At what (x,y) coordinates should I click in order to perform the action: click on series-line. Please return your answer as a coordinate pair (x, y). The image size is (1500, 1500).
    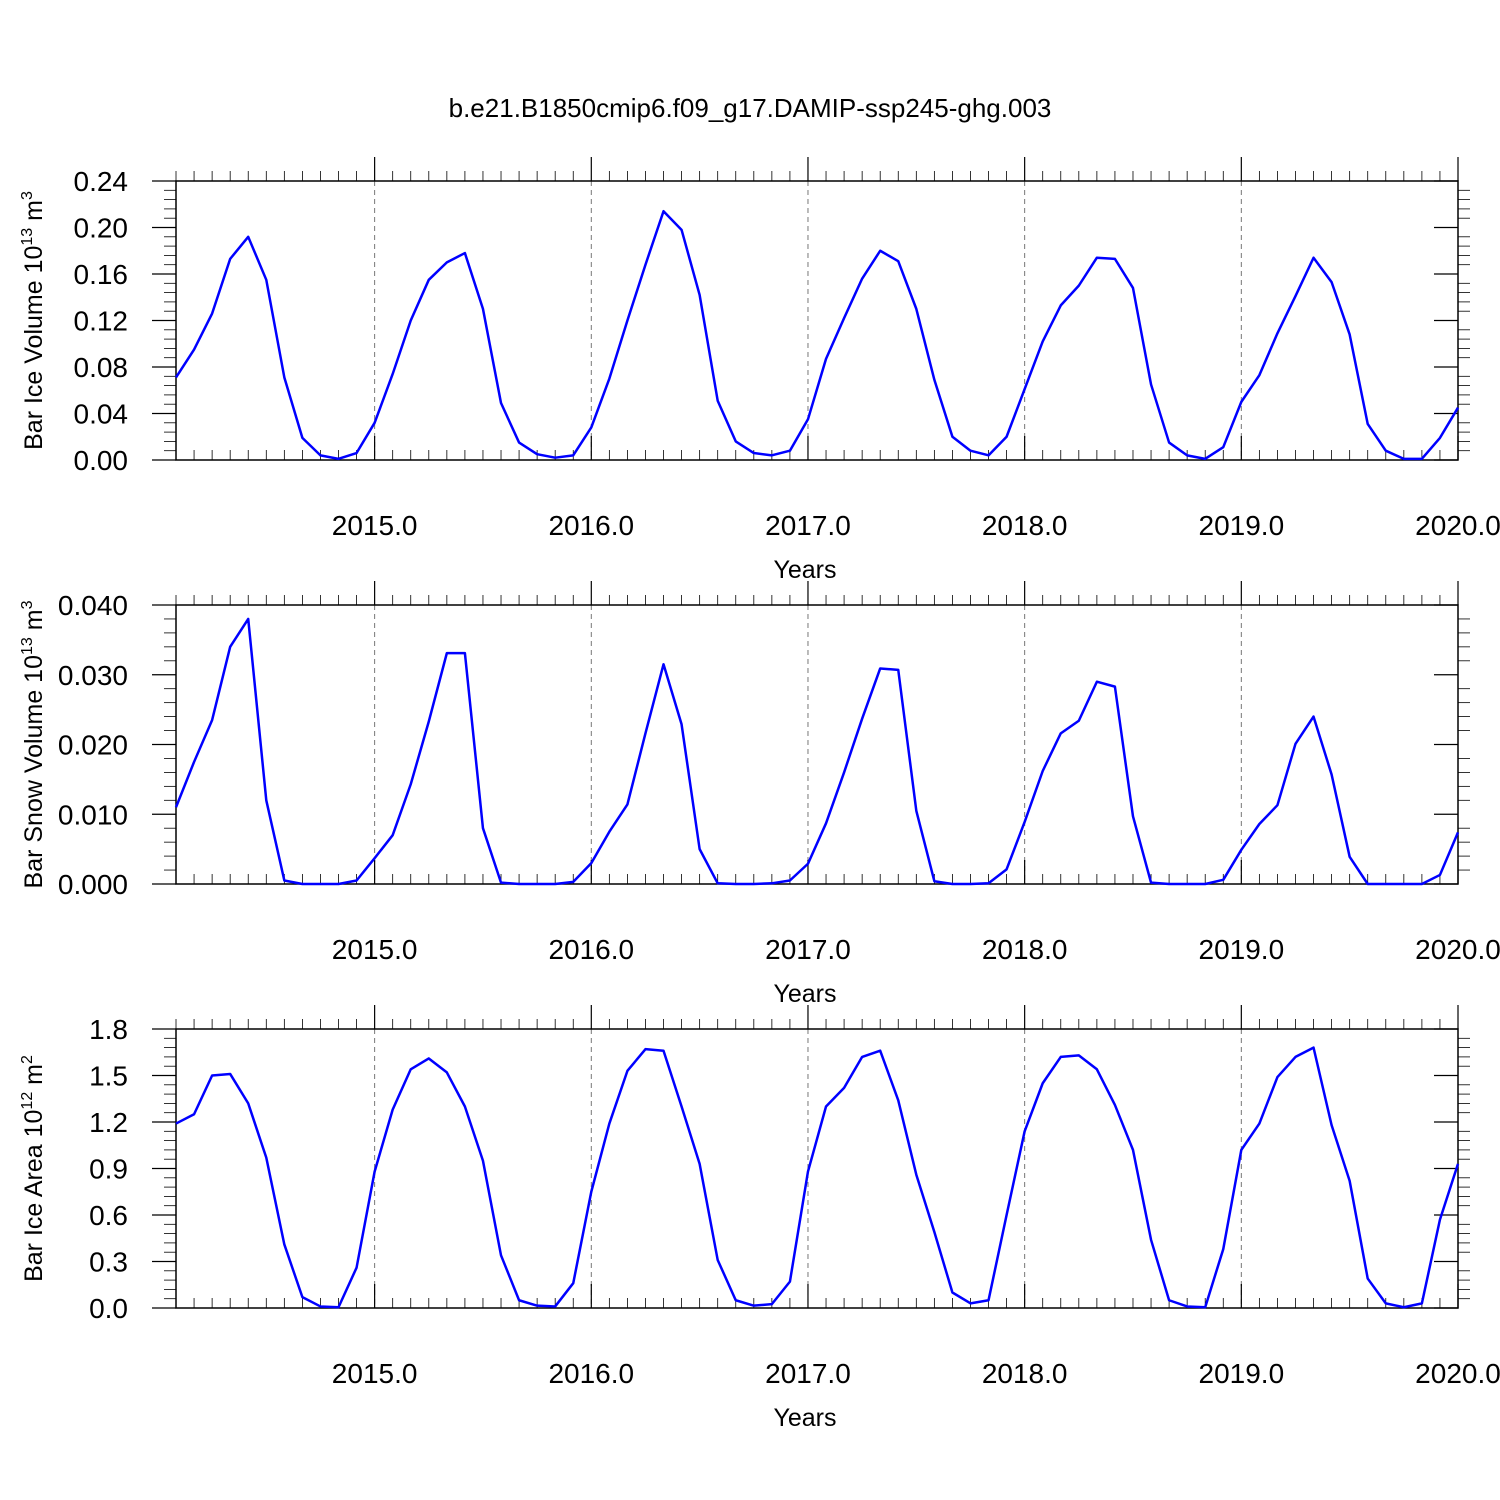
    Looking at the image, I should click on (817, 335).